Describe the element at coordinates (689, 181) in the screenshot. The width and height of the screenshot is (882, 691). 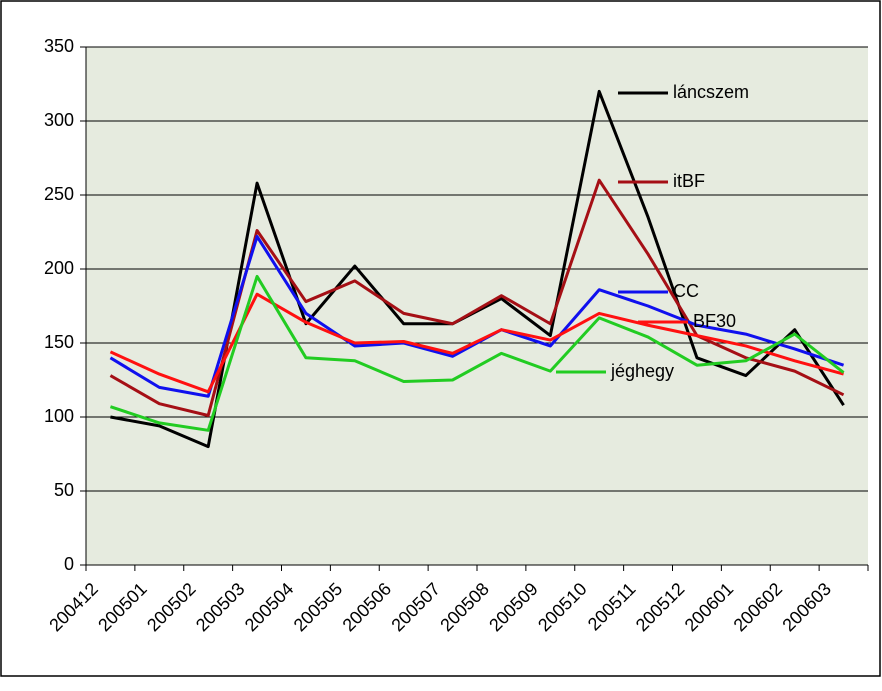
I see `legend-label: itBF` at that location.